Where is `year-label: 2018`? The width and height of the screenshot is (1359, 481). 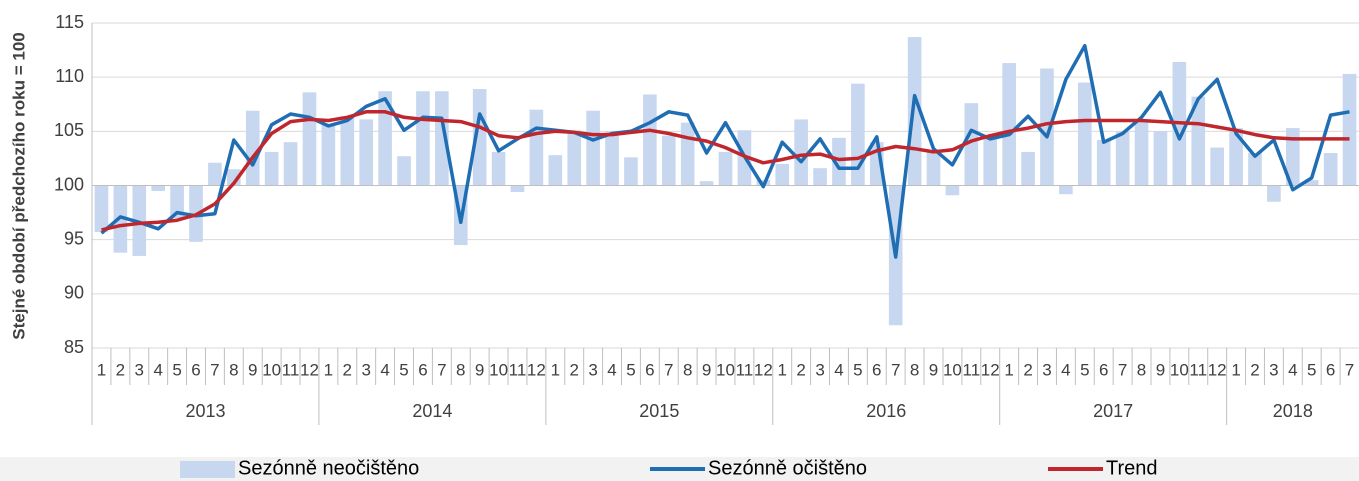
year-label: 2018 is located at coordinates (1293, 411).